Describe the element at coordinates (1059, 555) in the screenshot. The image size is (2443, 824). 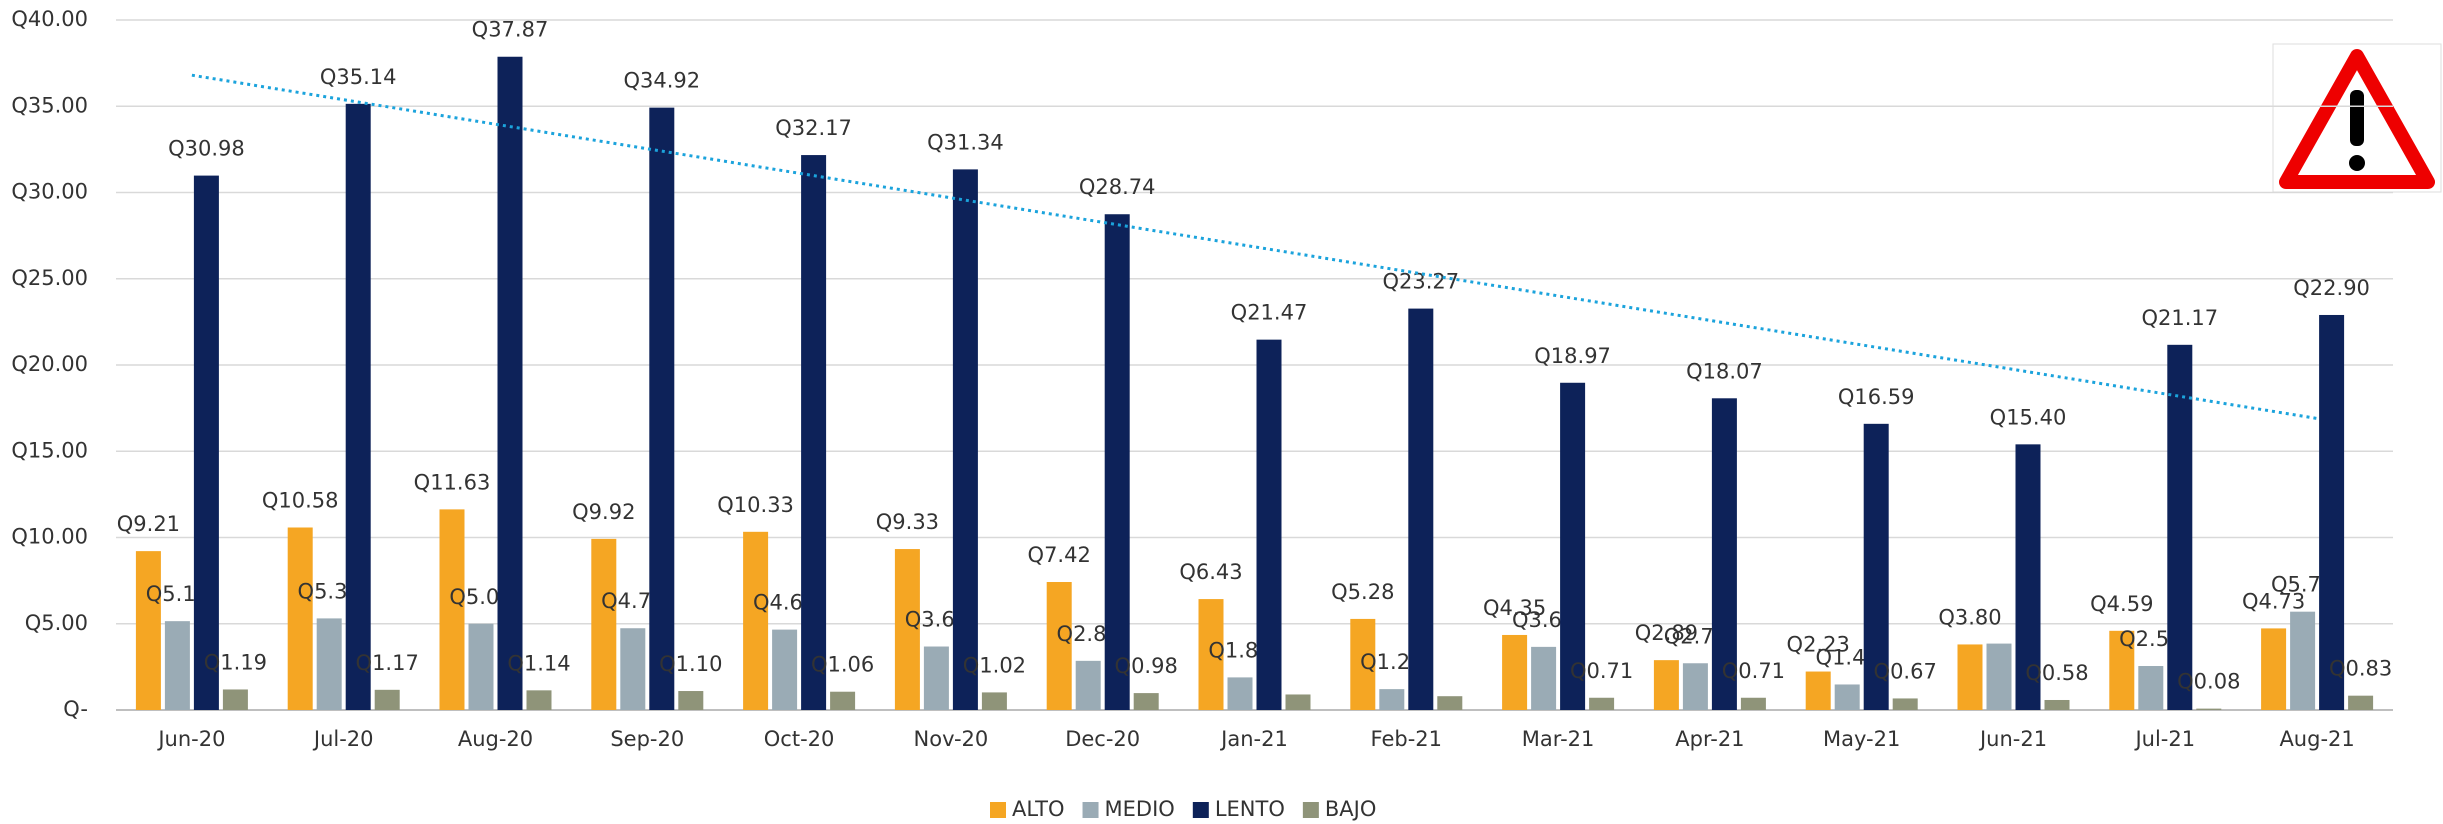
I see `data-label: Q7.42` at that location.